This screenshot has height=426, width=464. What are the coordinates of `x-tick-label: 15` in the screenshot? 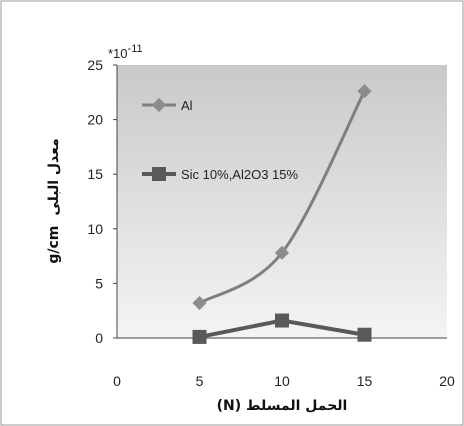 It's located at (365, 381).